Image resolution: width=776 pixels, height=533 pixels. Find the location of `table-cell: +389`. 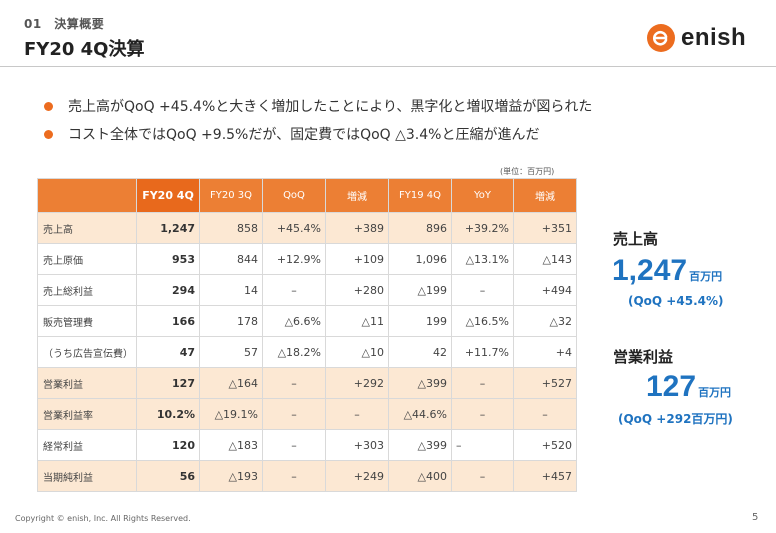

table-cell: +389 is located at coordinates (357, 228).